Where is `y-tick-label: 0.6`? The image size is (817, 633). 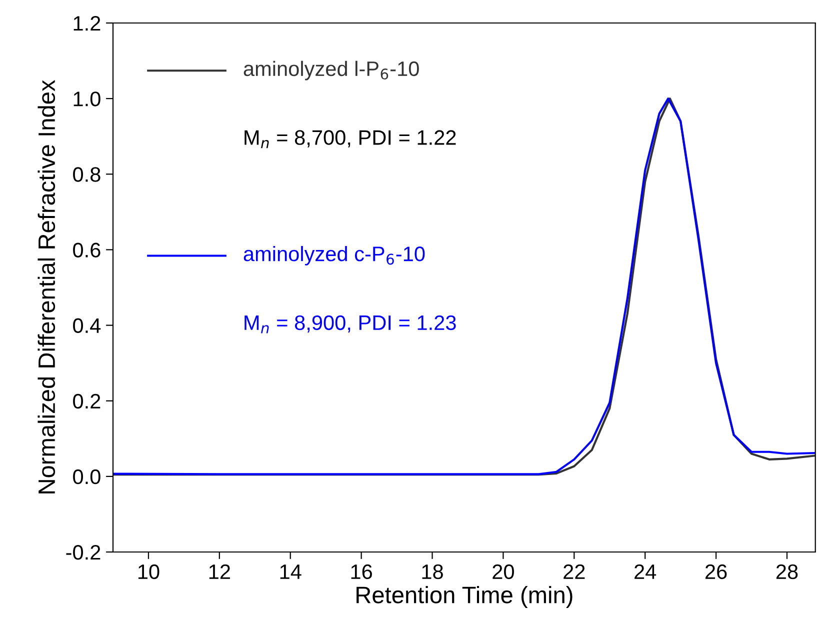 y-tick-label: 0.6 is located at coordinates (86, 250).